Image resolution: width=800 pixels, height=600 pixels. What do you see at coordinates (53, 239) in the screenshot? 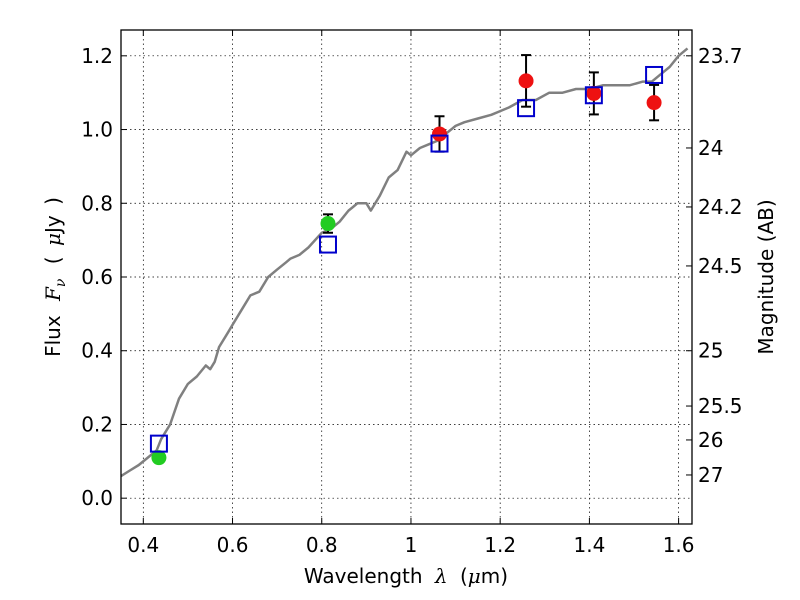
I see `y-axis-label-unit-mu: μ` at bounding box center [53, 239].